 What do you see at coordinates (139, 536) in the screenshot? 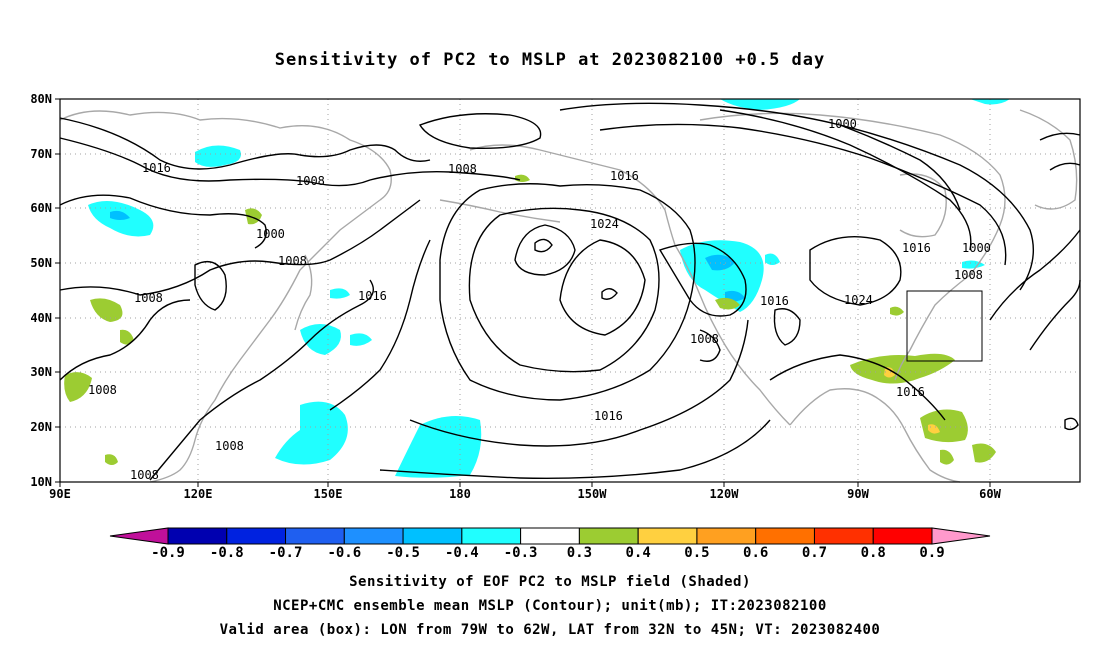
I see `colorbar-end-low` at bounding box center [139, 536].